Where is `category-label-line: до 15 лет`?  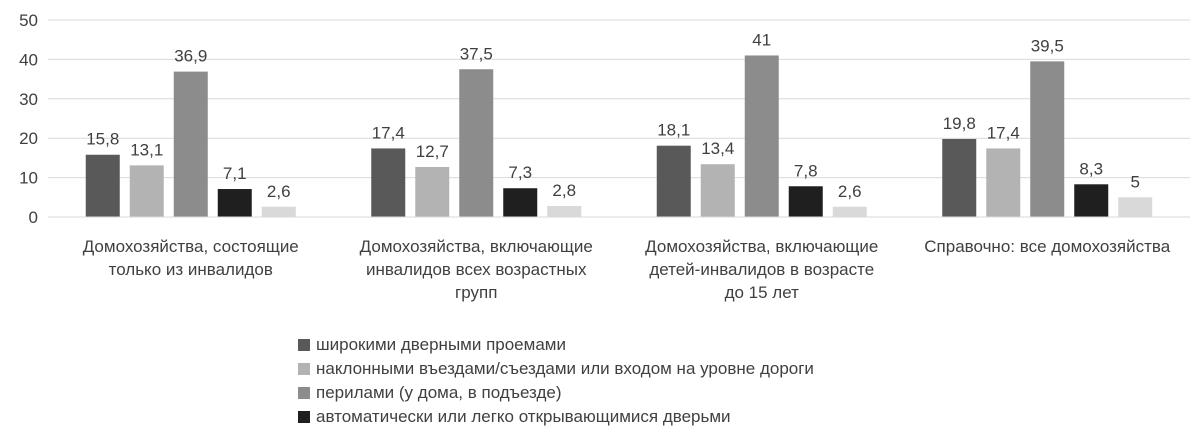
category-label-line: до 15 лет is located at coordinates (762, 292).